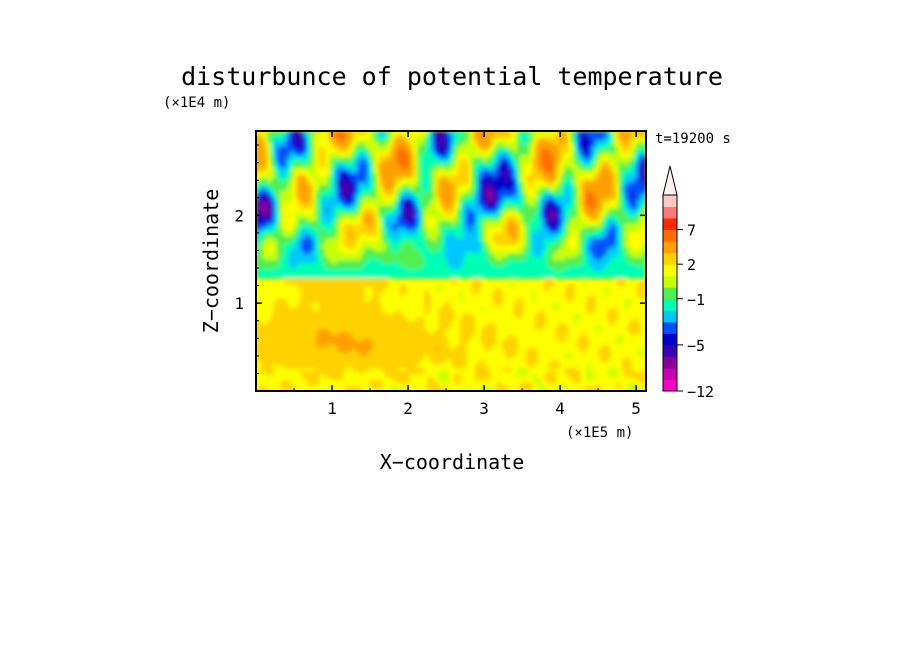 This screenshot has height=654, width=904. I want to click on x-tick-label: 5, so click(636, 408).